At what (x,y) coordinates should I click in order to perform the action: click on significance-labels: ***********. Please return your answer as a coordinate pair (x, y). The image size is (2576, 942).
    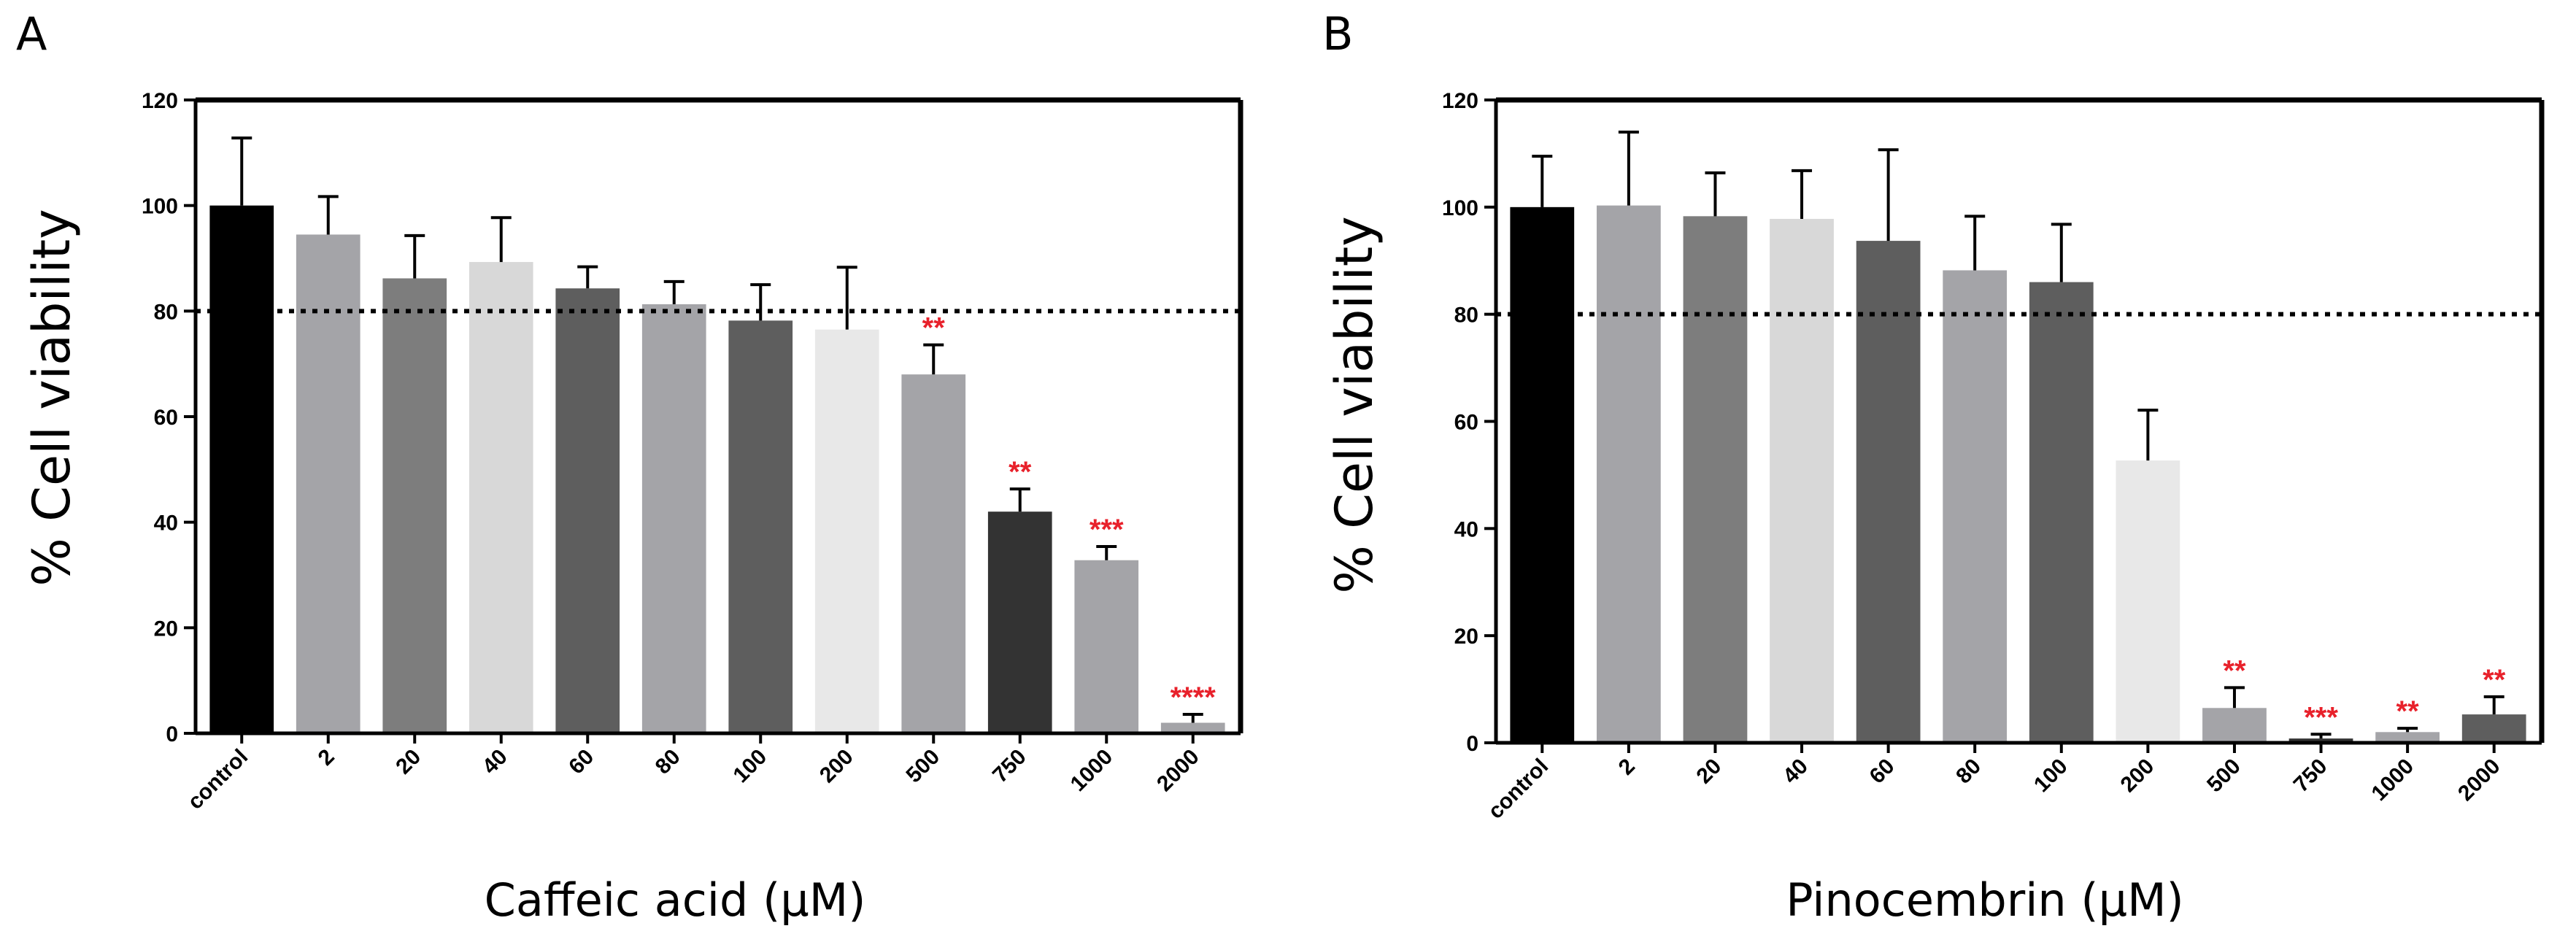
    Looking at the image, I should click on (1069, 513).